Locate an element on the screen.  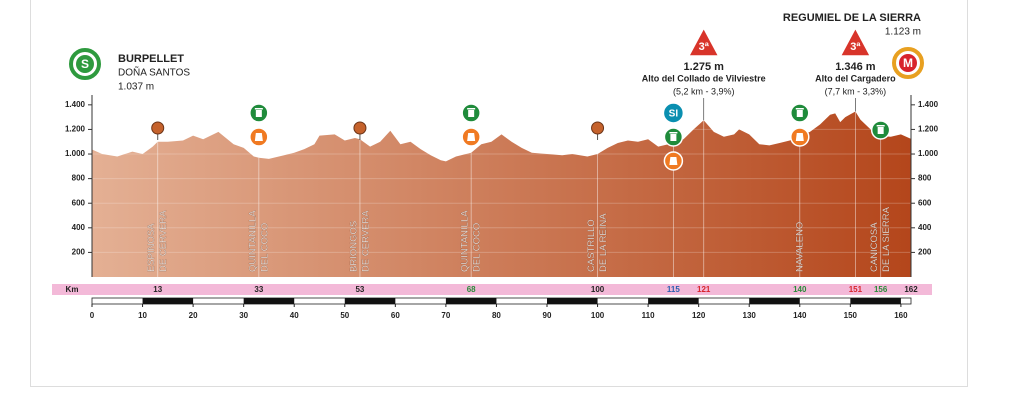
sprint-icon is located at coordinates (673, 113).